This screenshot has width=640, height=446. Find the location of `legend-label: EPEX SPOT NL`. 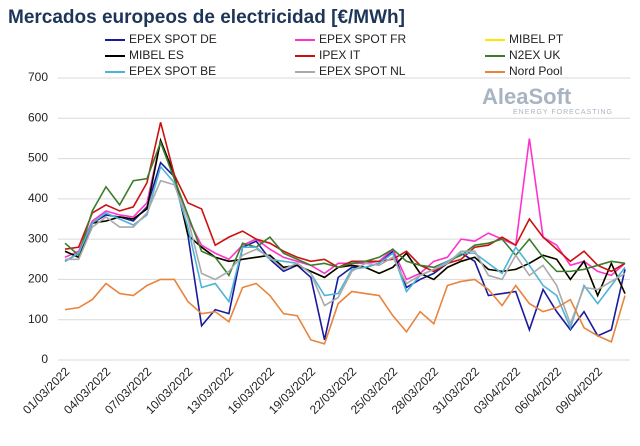

legend-label: EPEX SPOT NL is located at coordinates (362, 71).